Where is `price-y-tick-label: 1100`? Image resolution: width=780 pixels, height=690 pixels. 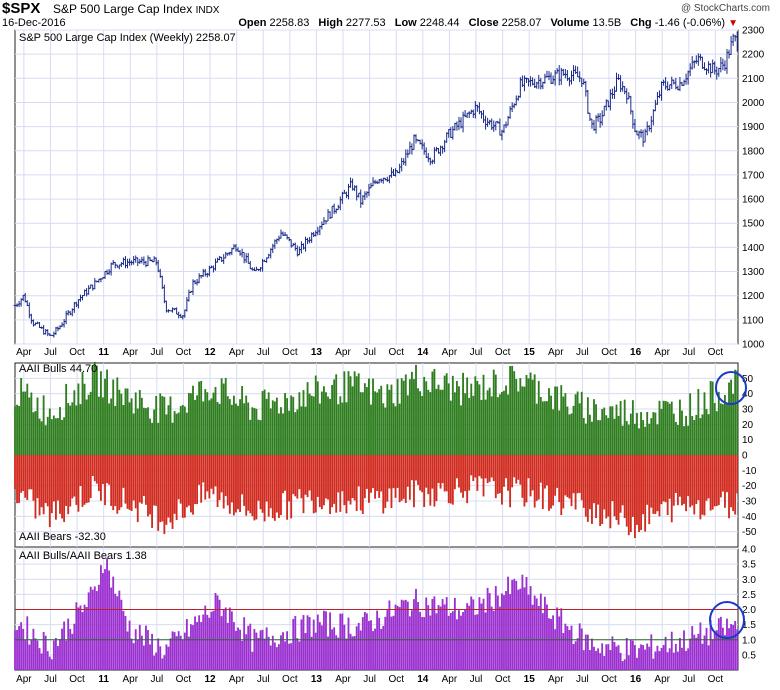
price-y-tick-label: 1100 is located at coordinates (753, 320).